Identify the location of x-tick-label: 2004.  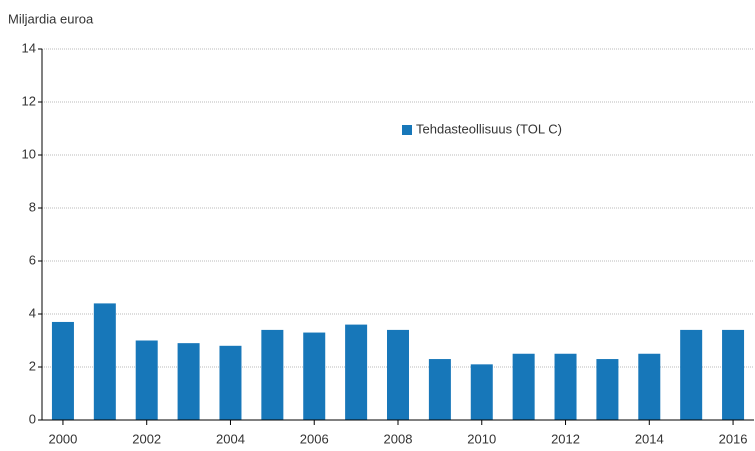
(230, 438).